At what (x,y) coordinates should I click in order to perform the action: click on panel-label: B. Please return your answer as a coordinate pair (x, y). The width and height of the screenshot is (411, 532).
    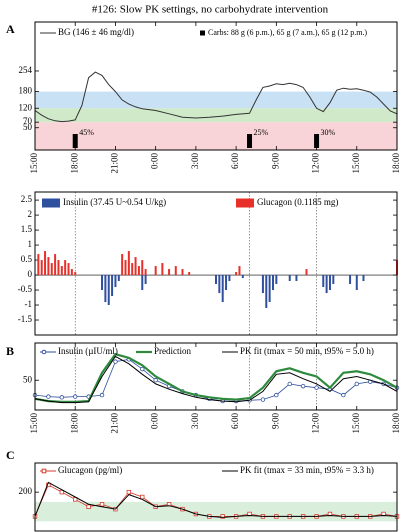
    Looking at the image, I should click on (10, 351).